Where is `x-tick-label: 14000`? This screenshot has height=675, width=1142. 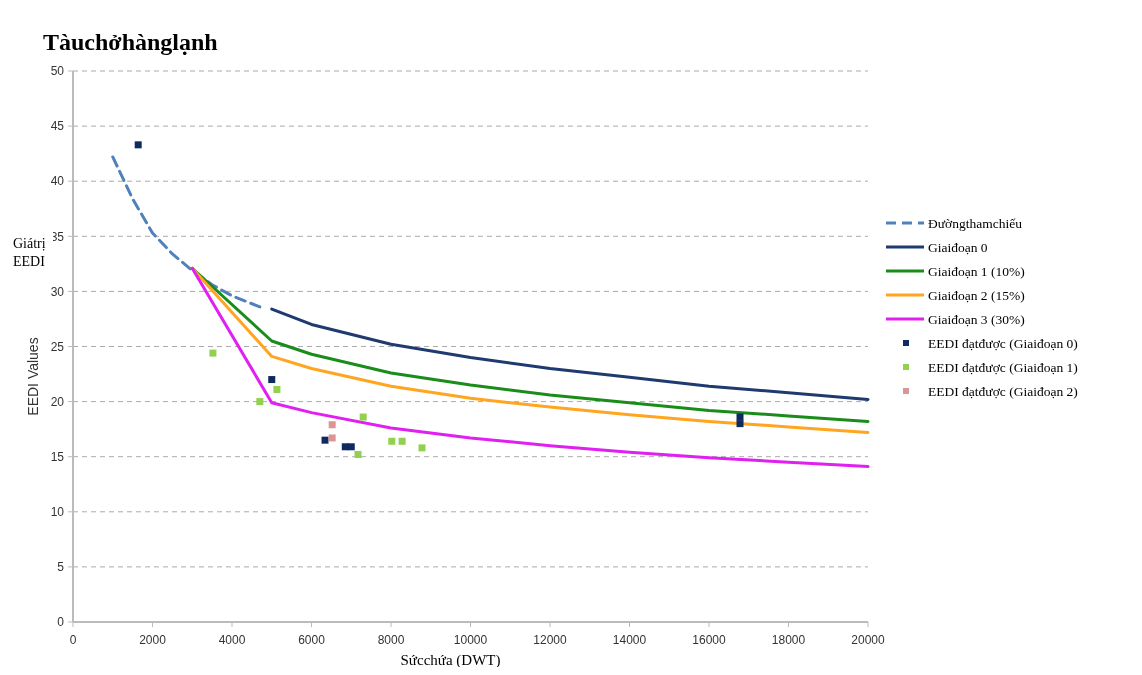 x-tick-label: 14000 is located at coordinates (629, 640).